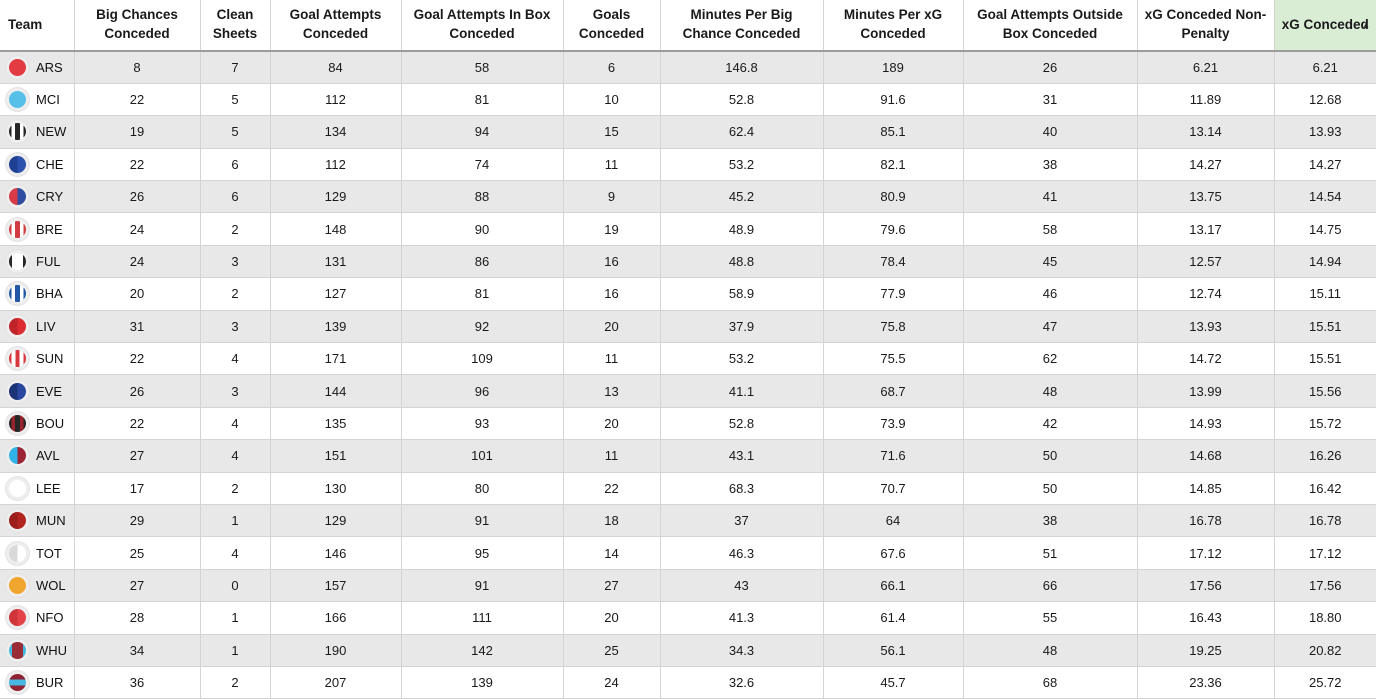  What do you see at coordinates (137, 424) in the screenshot?
I see `stat-cell-big-chances-conceded: 22` at bounding box center [137, 424].